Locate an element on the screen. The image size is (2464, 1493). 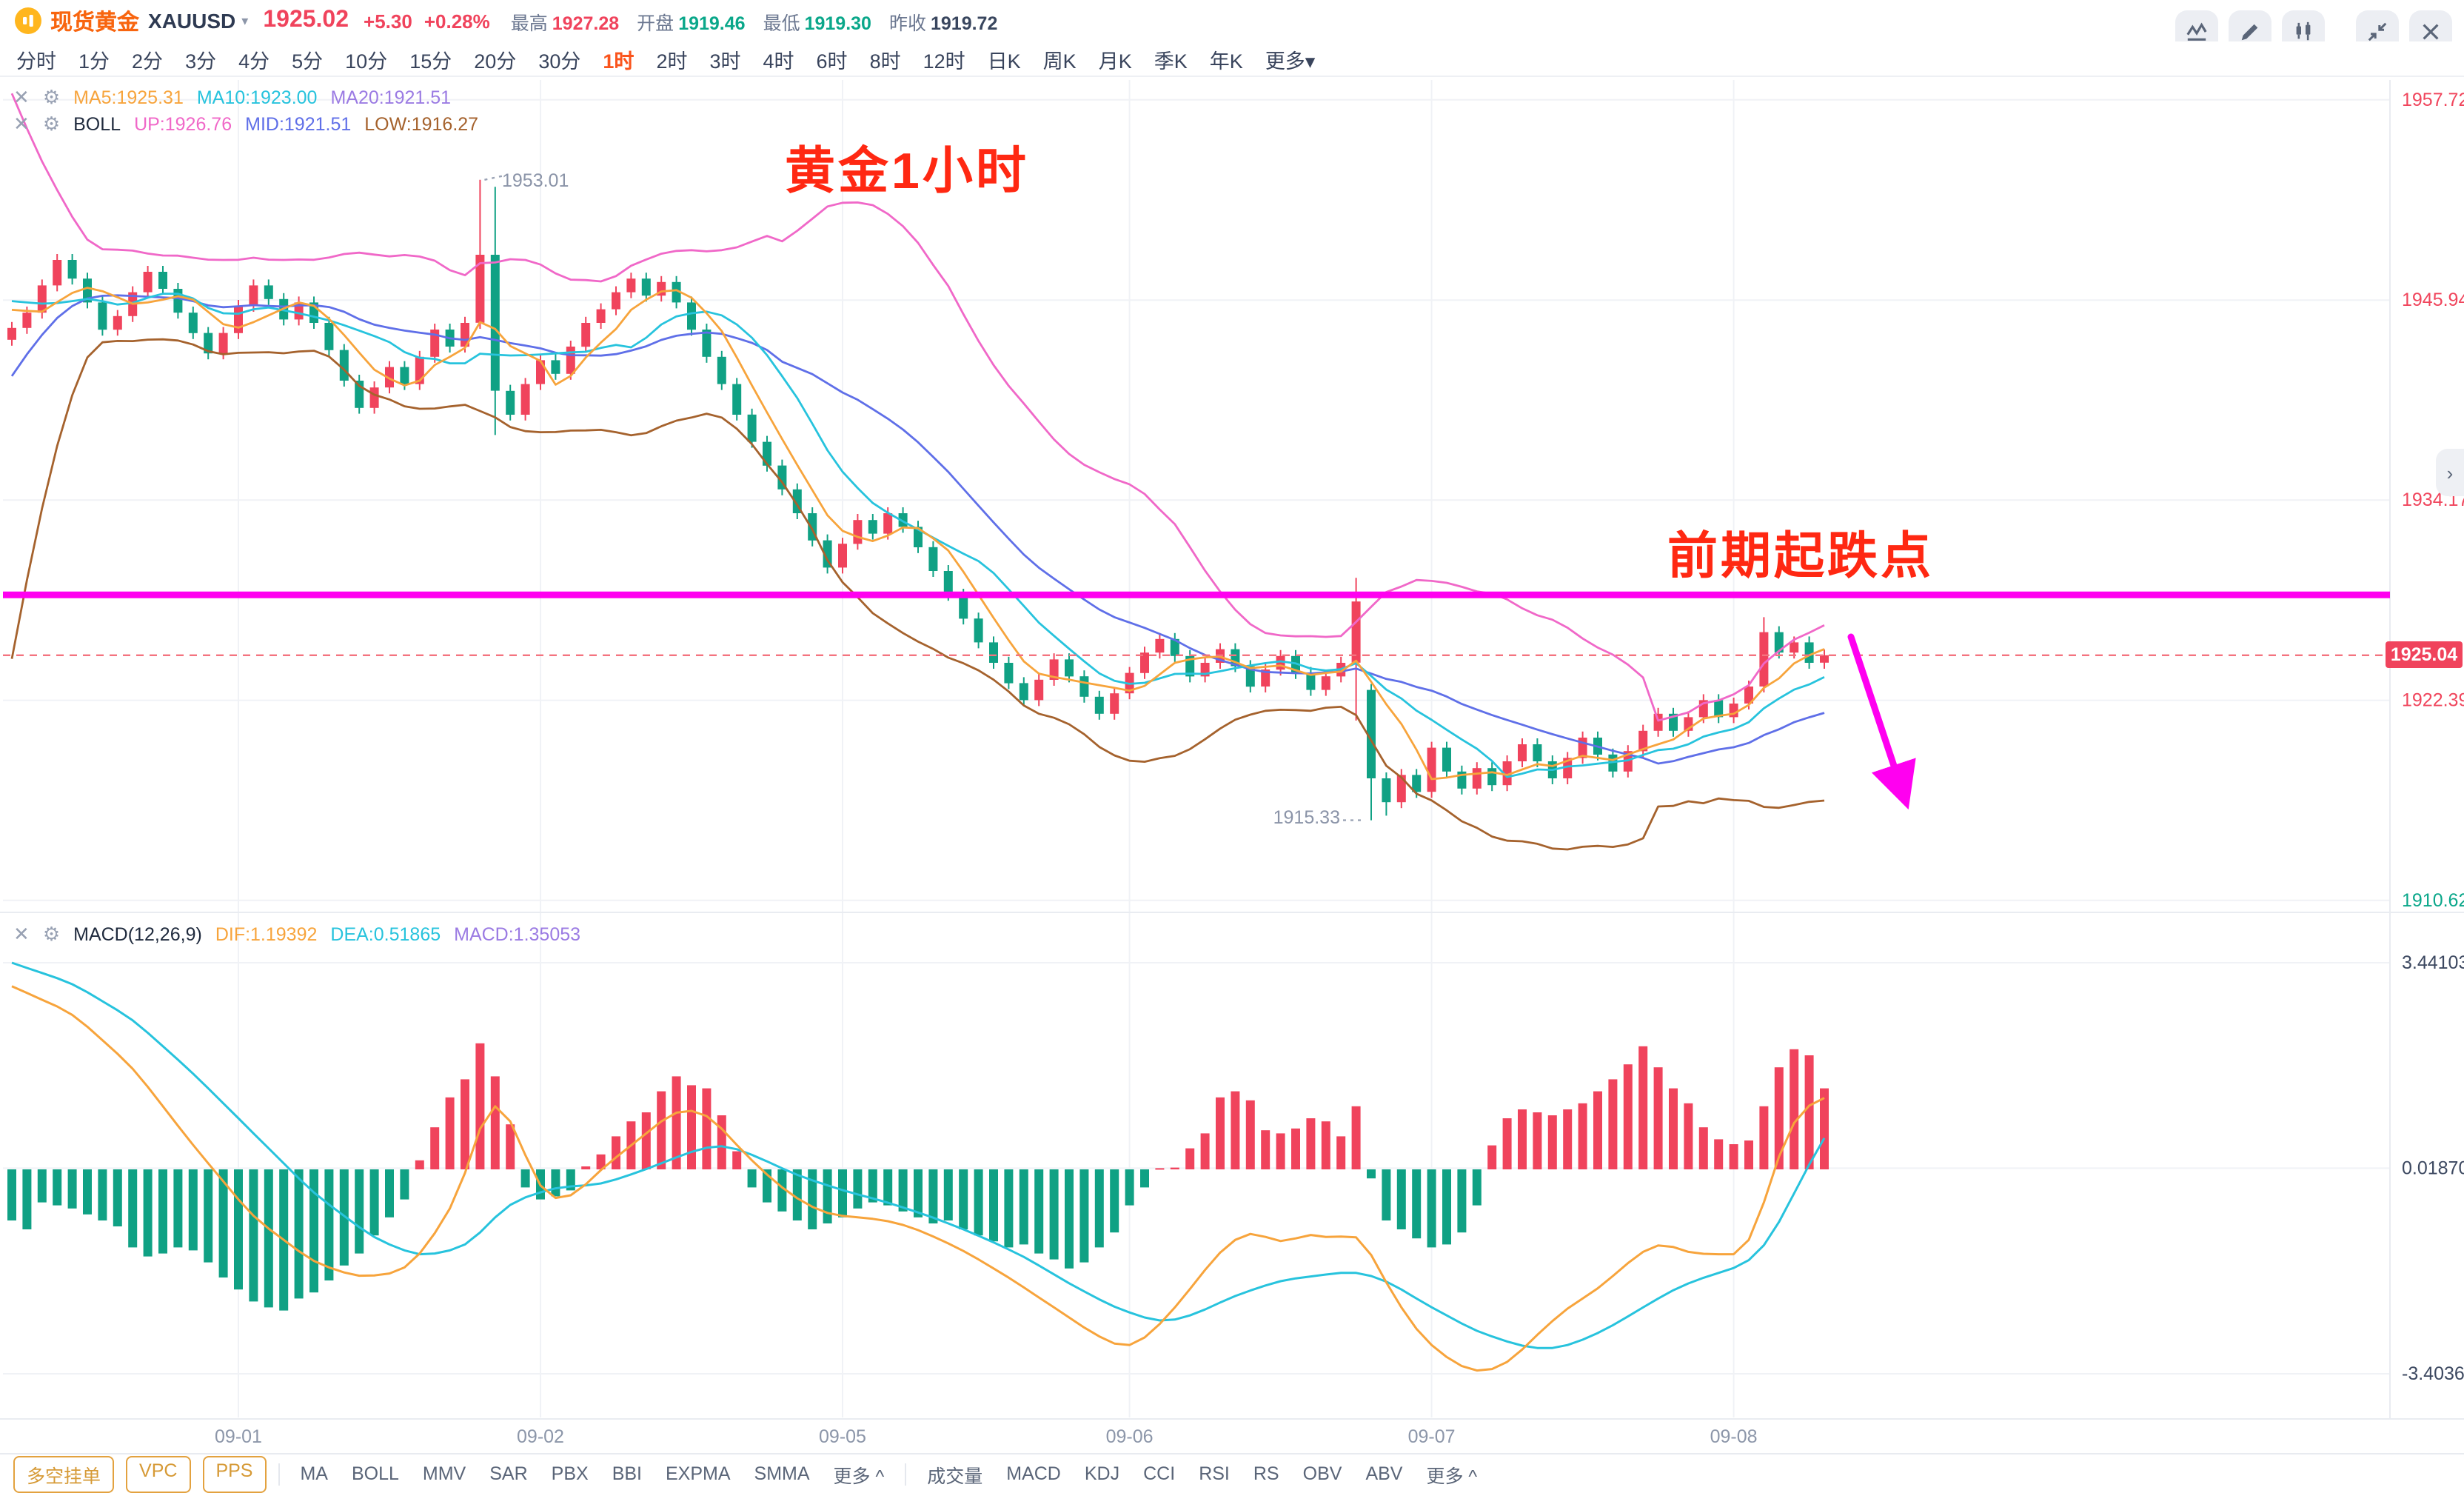
tab-1分: 1分 is located at coordinates (94, 61).